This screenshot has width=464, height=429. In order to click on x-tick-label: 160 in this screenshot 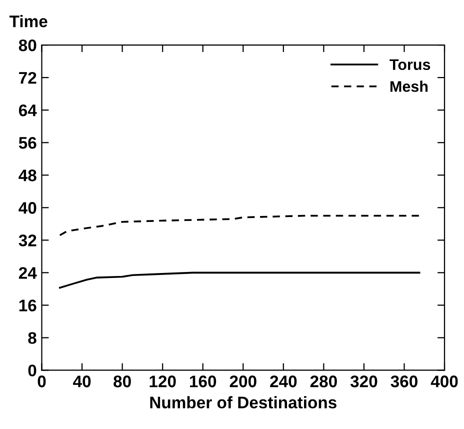, I will do `click(203, 382)`.